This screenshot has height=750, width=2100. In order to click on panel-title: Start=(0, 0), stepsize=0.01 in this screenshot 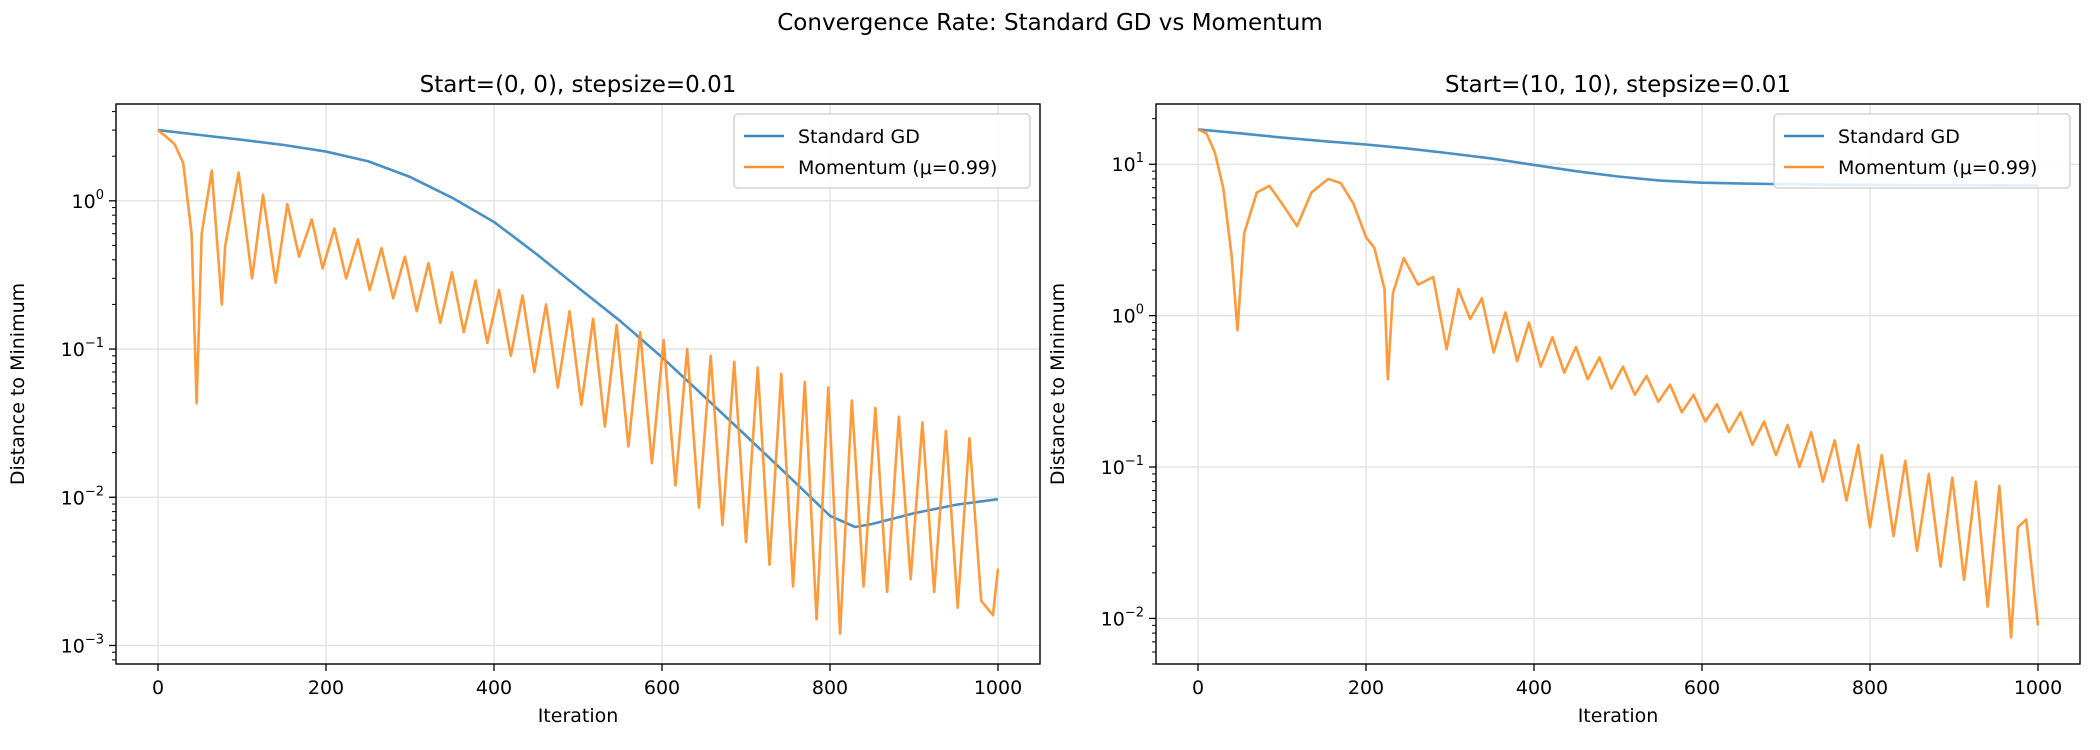, I will do `click(578, 85)`.